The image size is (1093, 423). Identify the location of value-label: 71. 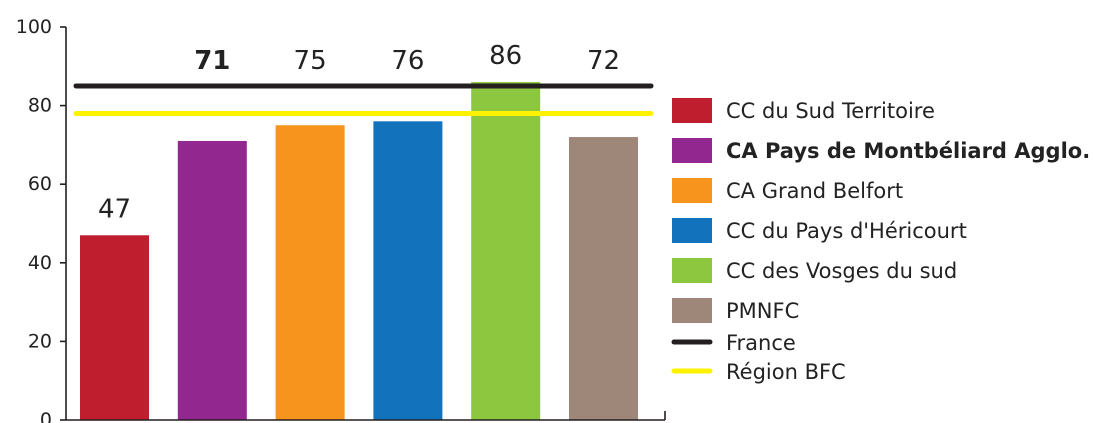
(212, 61).